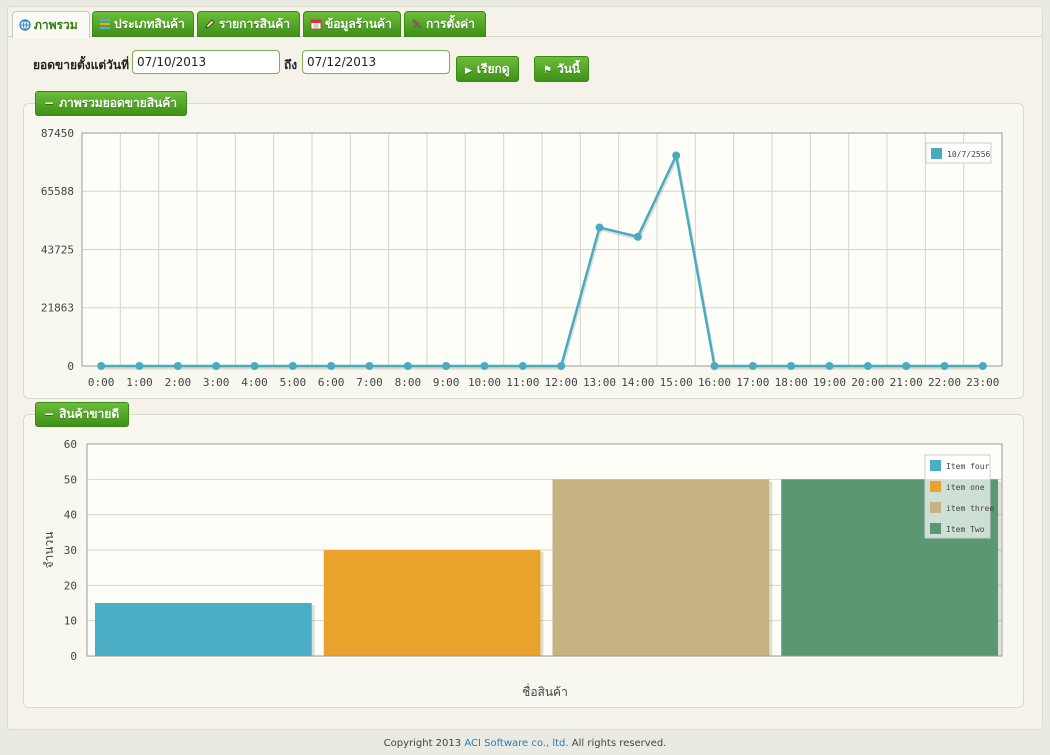  Describe the element at coordinates (637, 382) in the screenshot. I see `x-tick-label: 14:00` at that location.